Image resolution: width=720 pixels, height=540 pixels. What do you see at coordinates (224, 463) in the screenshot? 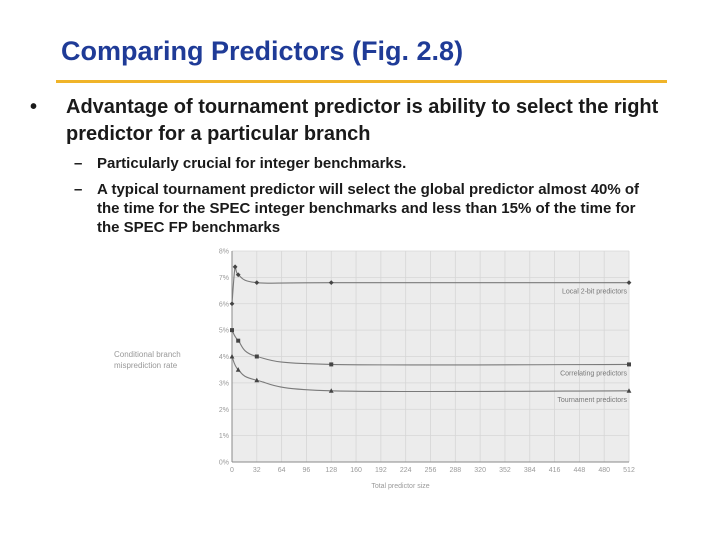
I see `y-tick-label: 0%` at bounding box center [224, 463].